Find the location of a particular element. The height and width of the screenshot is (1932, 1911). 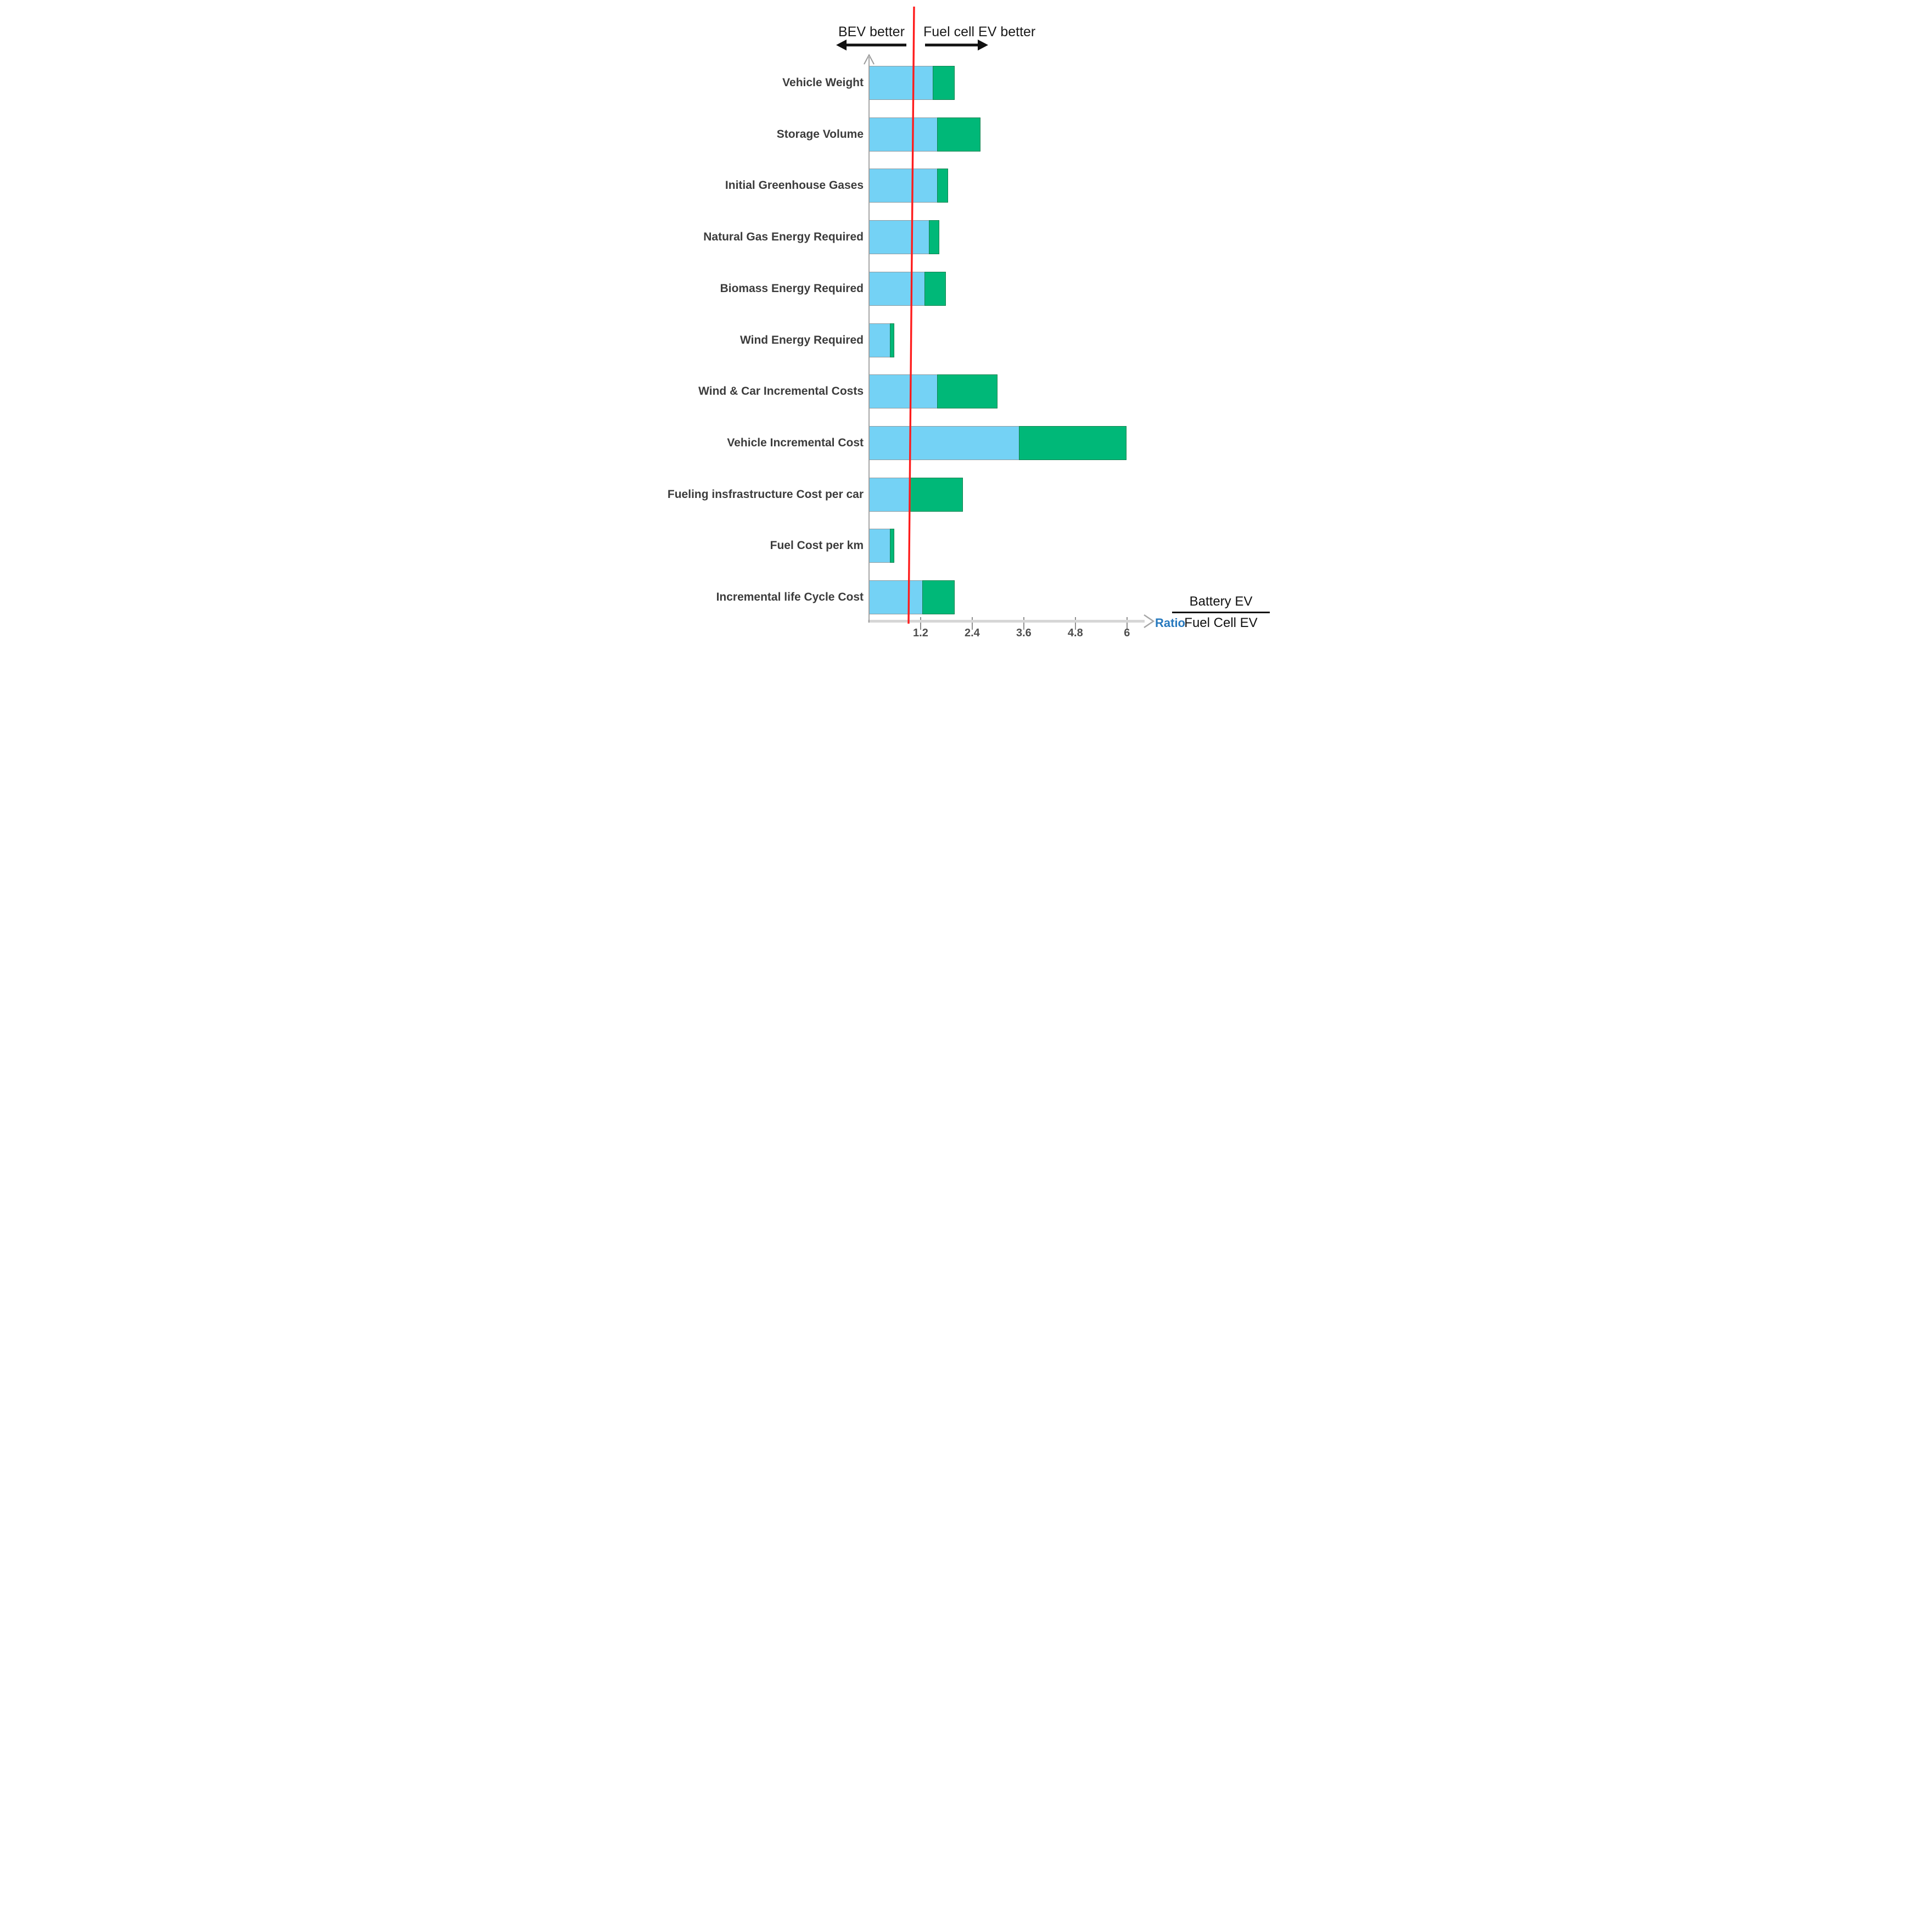

category-label-text: Fueling insfrastructure Cost per car is located at coordinates (765, 495).